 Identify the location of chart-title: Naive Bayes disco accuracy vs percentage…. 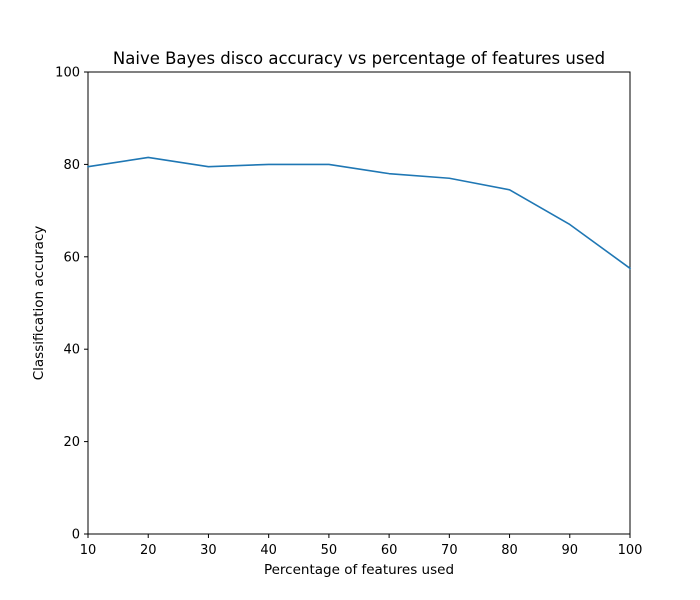
(359, 58).